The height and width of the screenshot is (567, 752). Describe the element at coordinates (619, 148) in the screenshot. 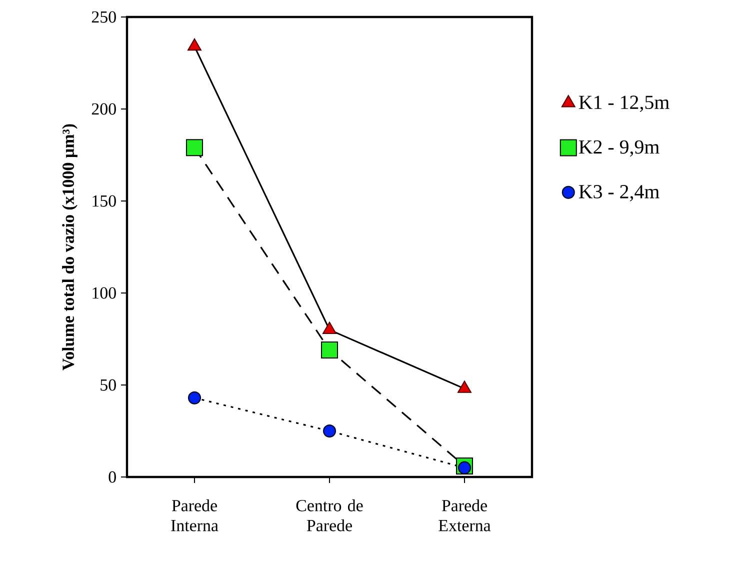

I see `legend-label: K2 - 9,9m` at that location.